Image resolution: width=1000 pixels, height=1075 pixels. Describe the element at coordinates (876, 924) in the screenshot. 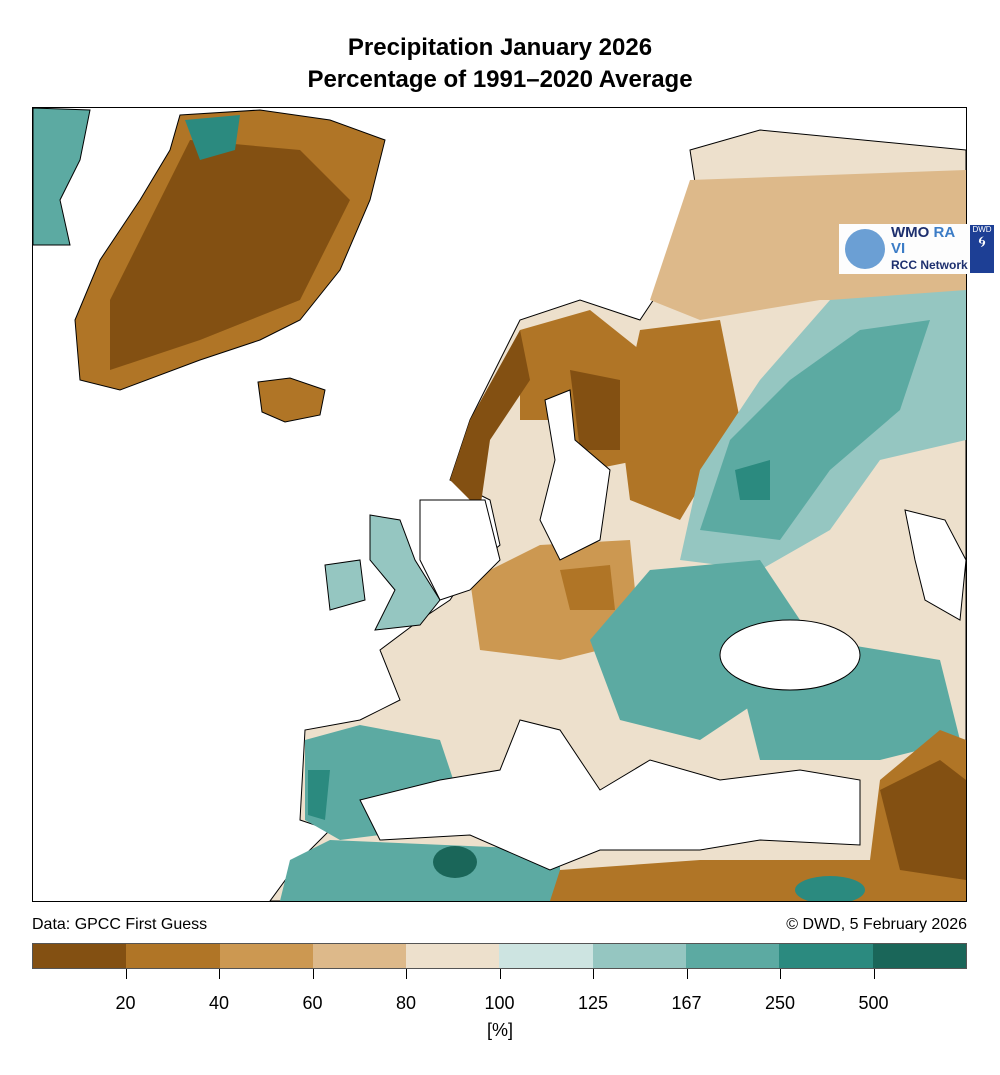

I see `copyright: © DWD, 5 February 2026` at that location.